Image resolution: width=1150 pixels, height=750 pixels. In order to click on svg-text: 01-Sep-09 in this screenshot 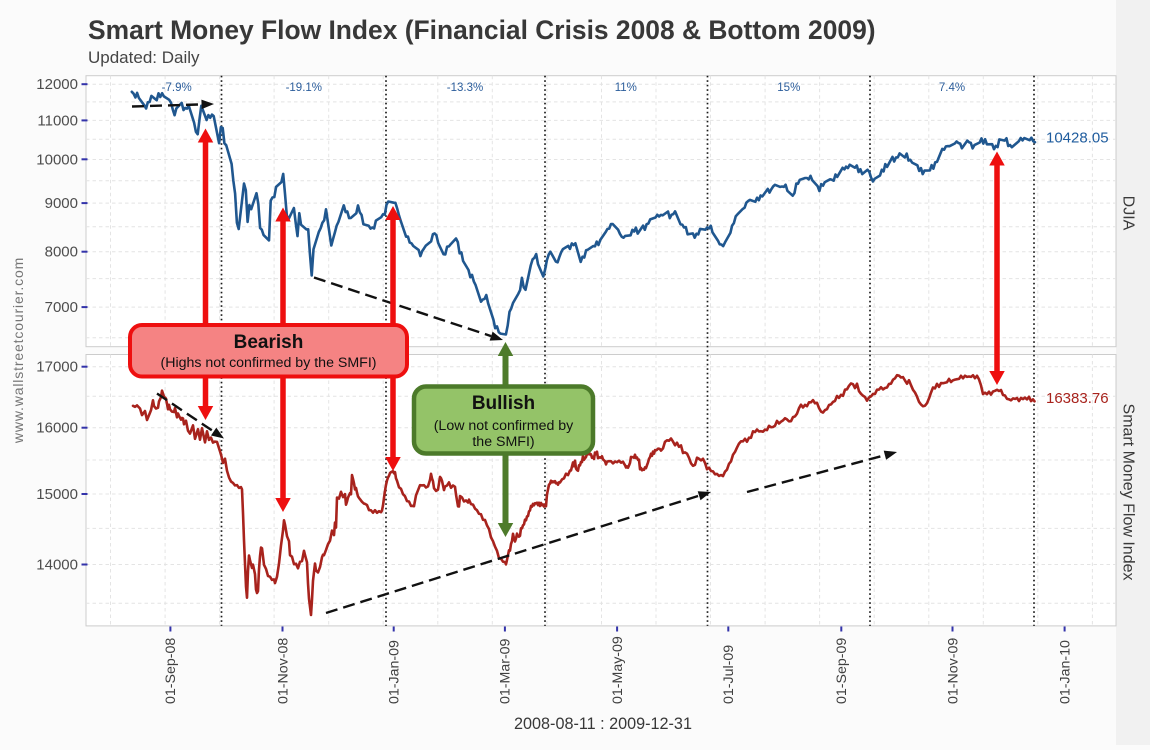, I will do `click(842, 671)`.